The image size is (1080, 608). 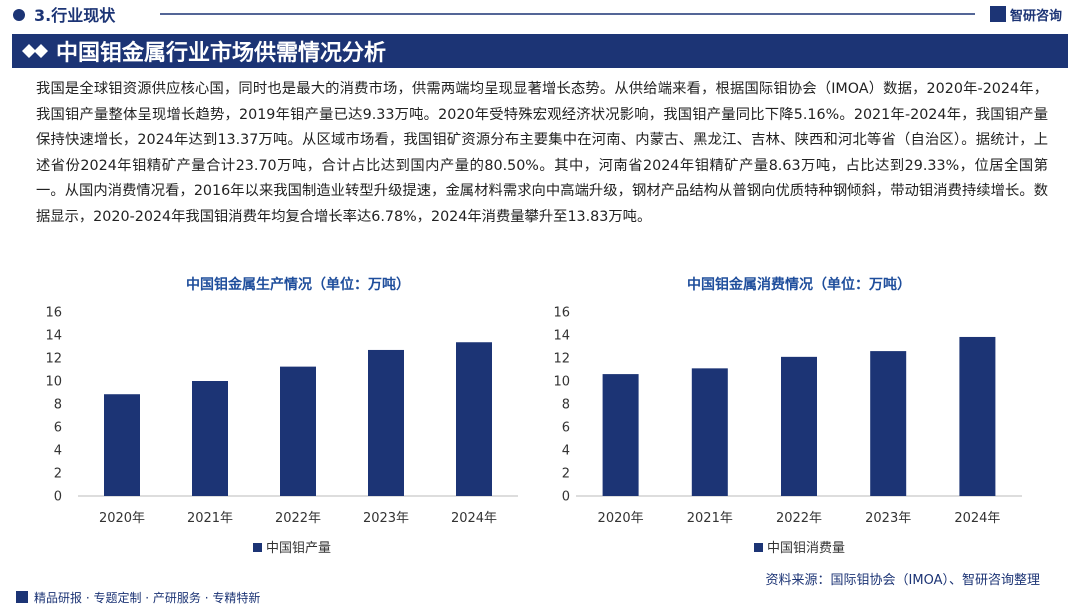 What do you see at coordinates (35, 51) in the screenshot?
I see `title-icon` at bounding box center [35, 51].